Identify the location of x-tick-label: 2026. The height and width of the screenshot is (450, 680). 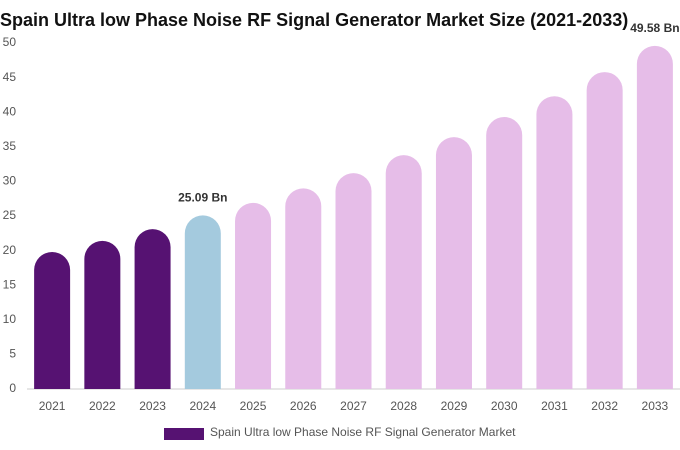
(303, 406).